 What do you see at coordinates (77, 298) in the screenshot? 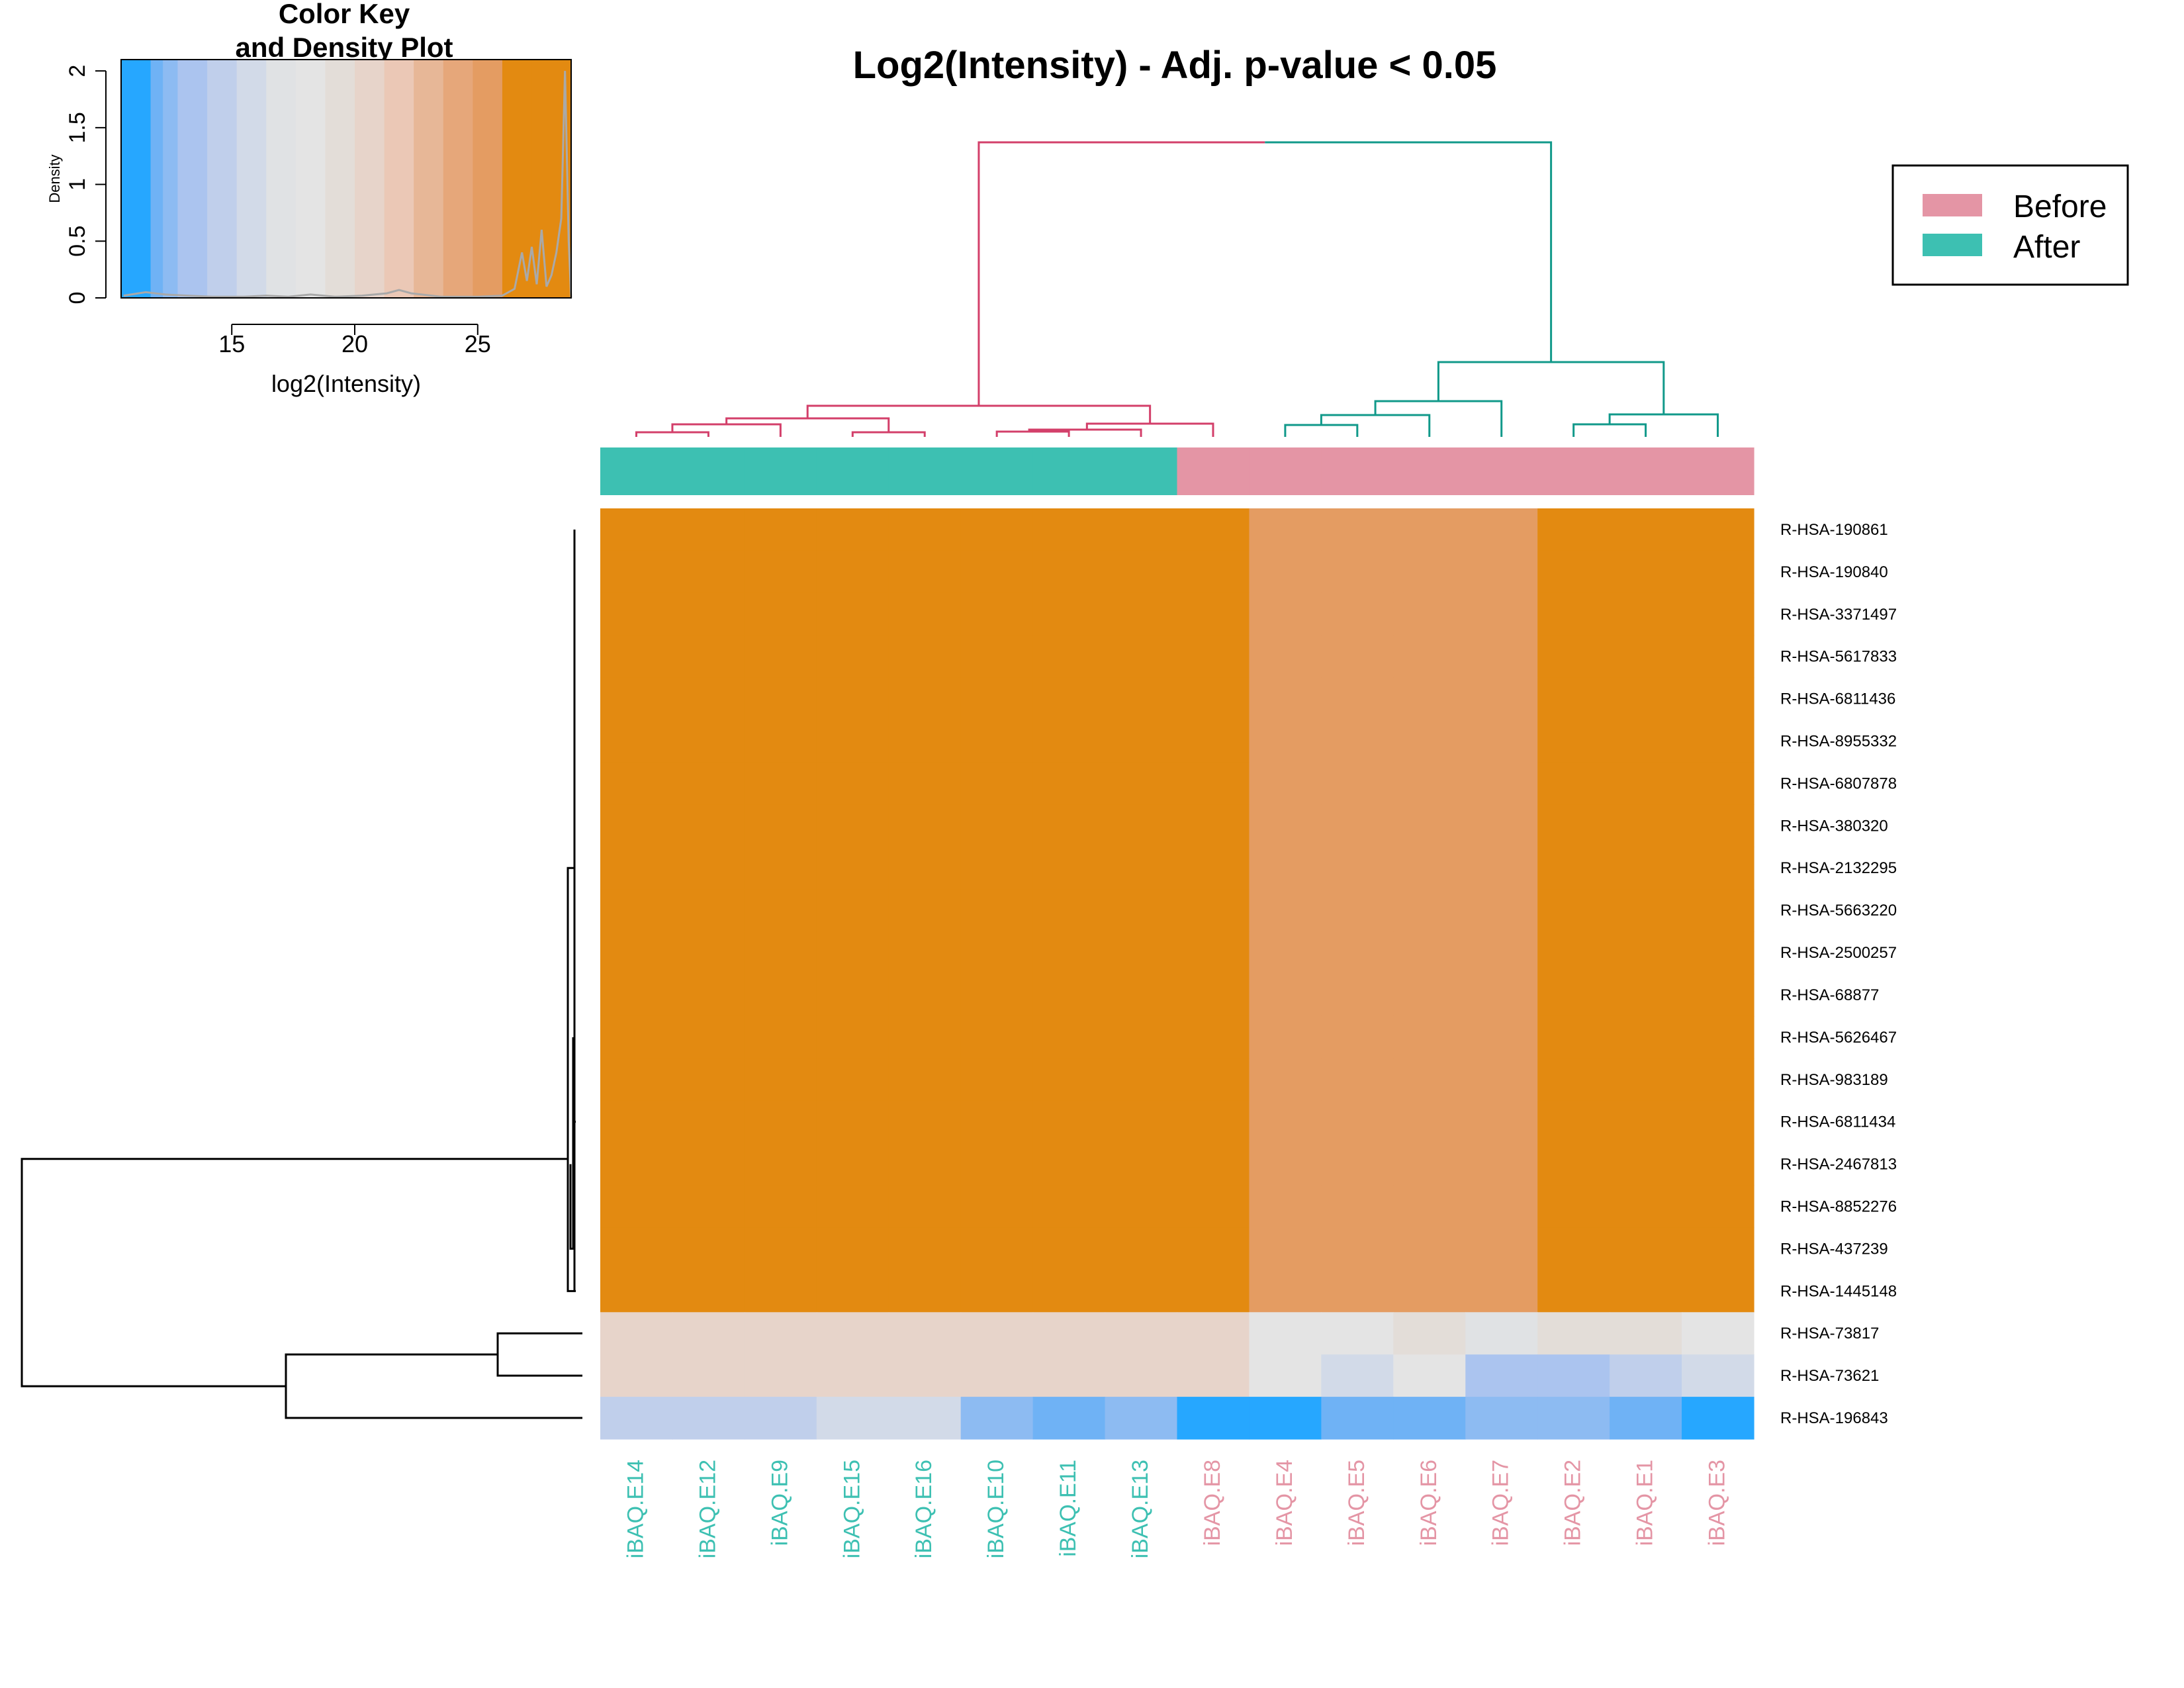
I see `color-key-y-tick-label: 0` at bounding box center [77, 298].